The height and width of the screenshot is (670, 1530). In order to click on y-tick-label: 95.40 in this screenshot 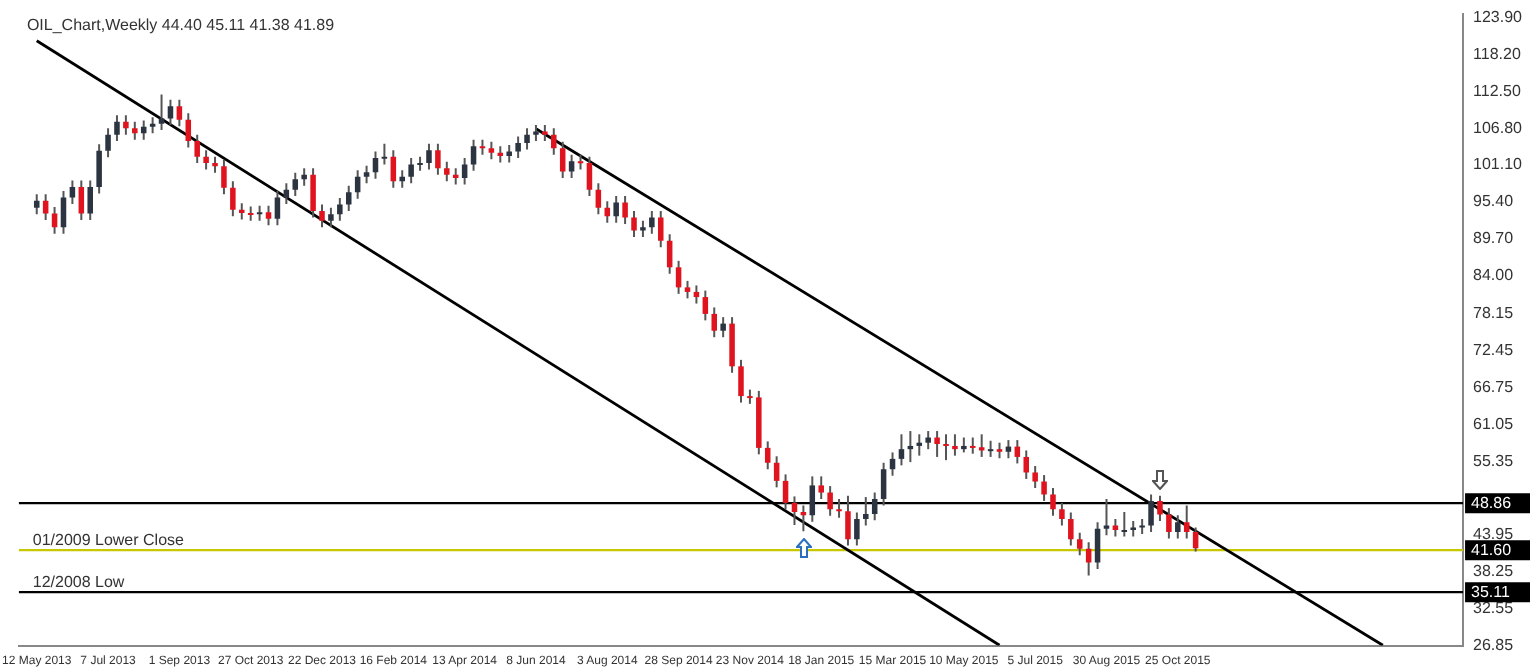, I will do `click(1494, 201)`.